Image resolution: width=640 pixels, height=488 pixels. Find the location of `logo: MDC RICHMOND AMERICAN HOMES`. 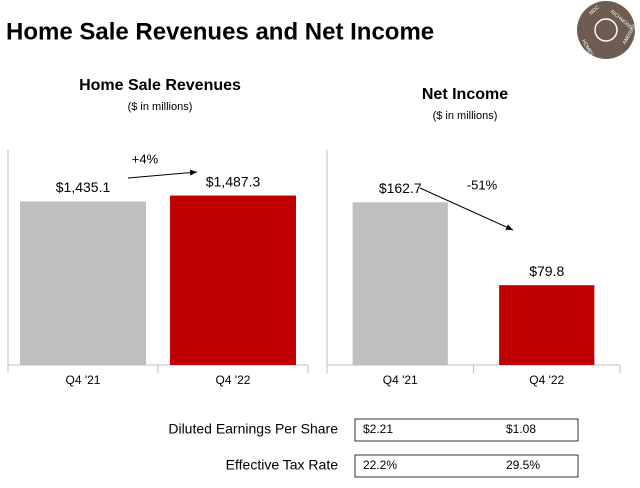

logo: MDC RICHMOND AMERICAN HOMES is located at coordinates (608, 30).